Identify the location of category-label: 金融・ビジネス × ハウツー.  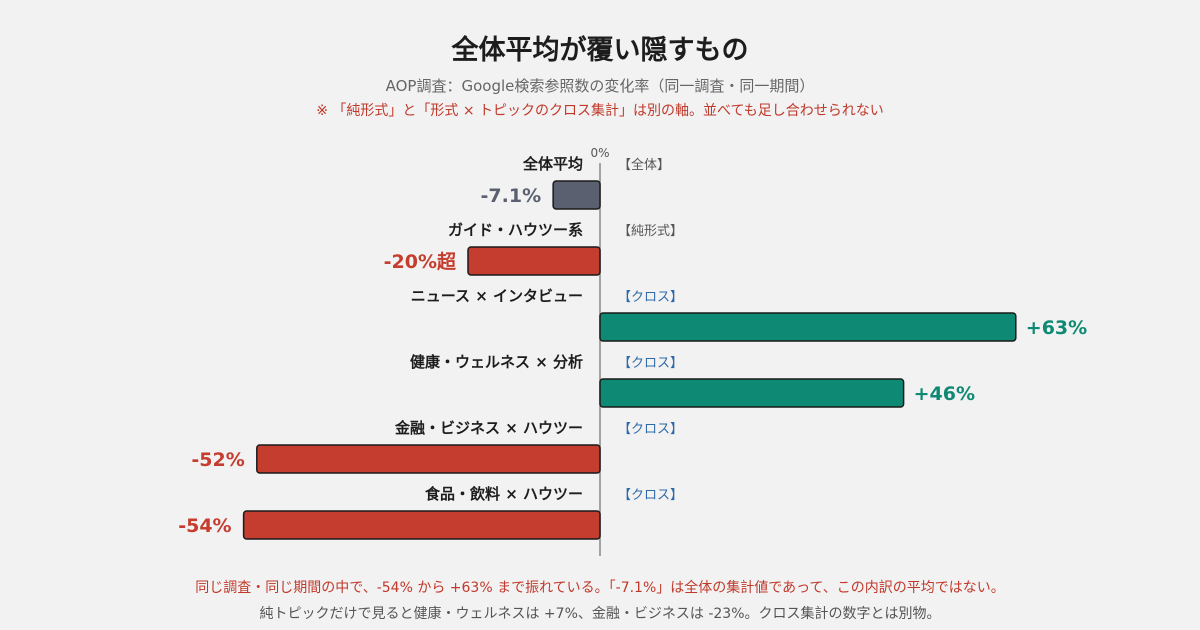
(488, 428).